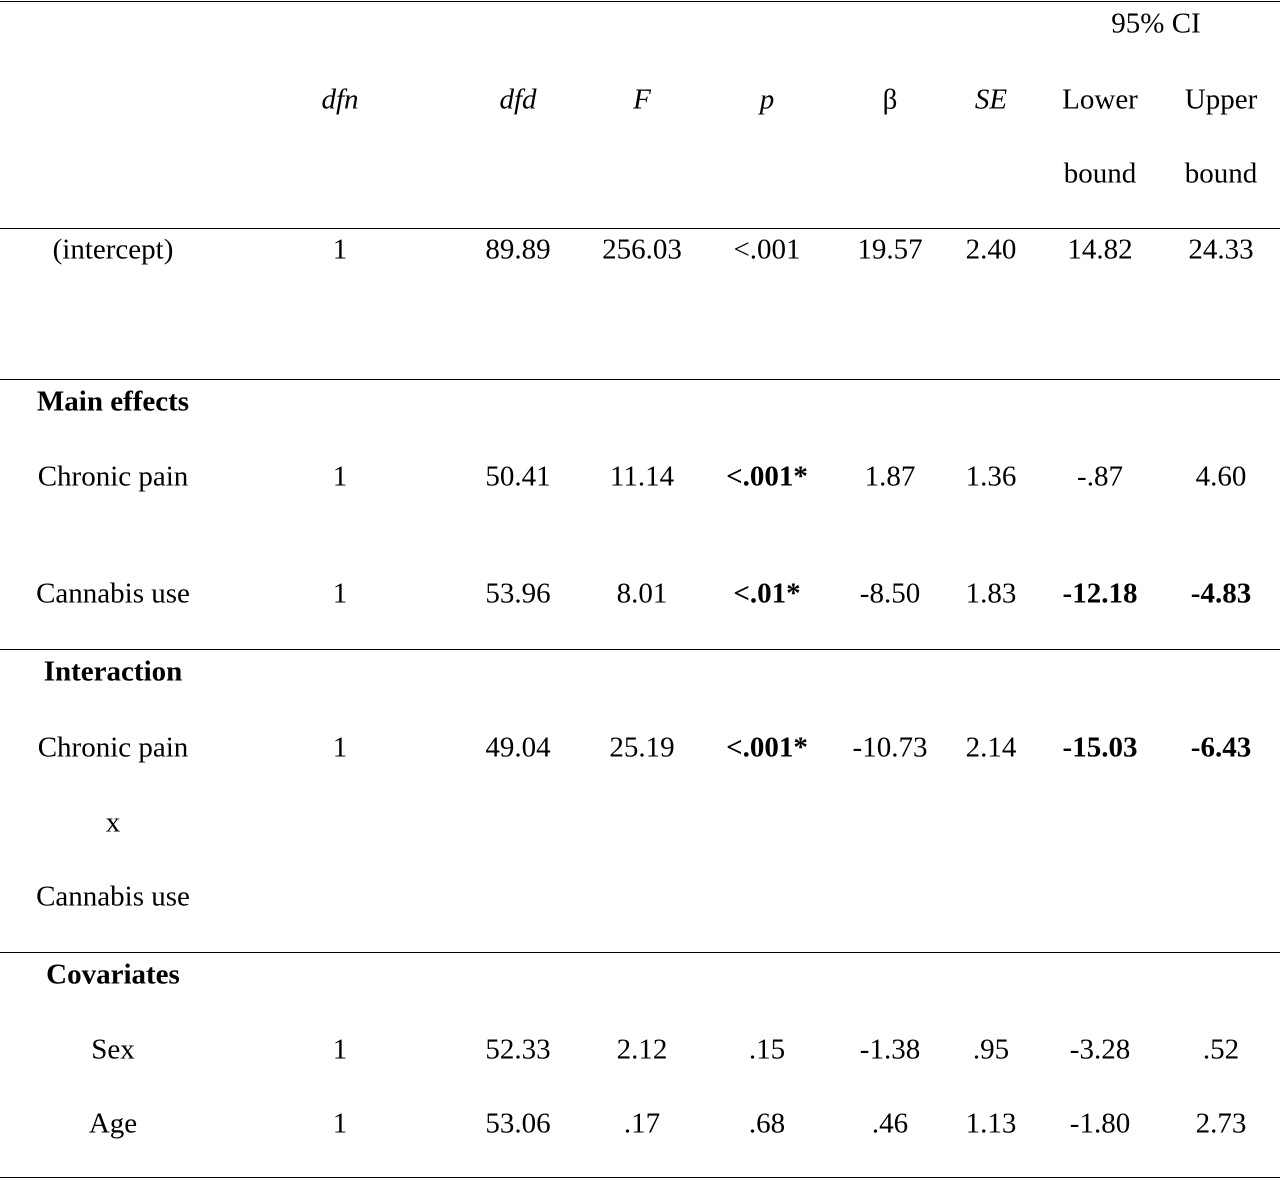  What do you see at coordinates (113, 249) in the screenshot?
I see `intercept-label: (intercept)` at bounding box center [113, 249].